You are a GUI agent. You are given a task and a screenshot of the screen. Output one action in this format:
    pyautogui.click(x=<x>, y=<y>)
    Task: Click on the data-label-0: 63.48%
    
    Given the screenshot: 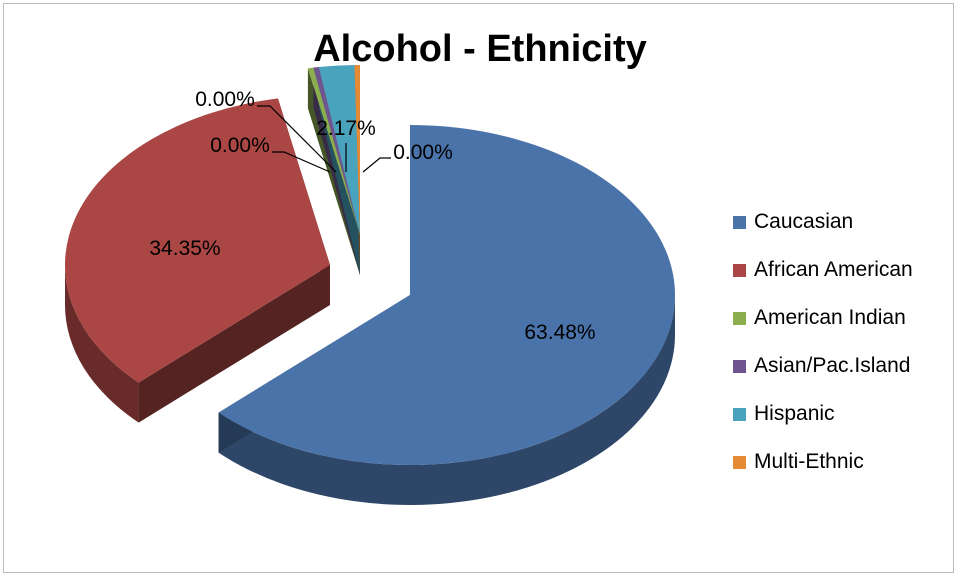 What is the action you would take?
    pyautogui.click(x=559, y=332)
    